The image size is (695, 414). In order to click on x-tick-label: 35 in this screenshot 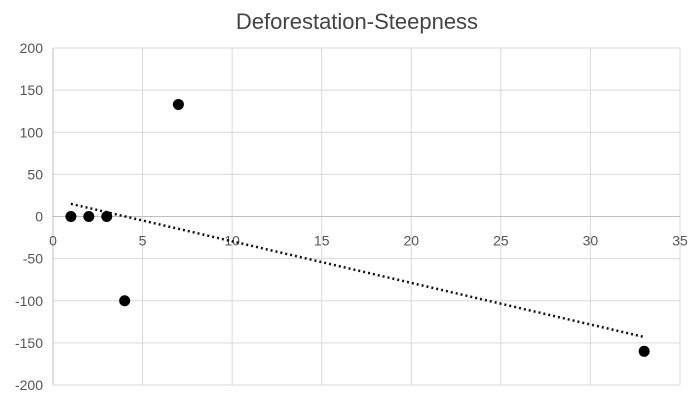, I will do `click(680, 241)`.